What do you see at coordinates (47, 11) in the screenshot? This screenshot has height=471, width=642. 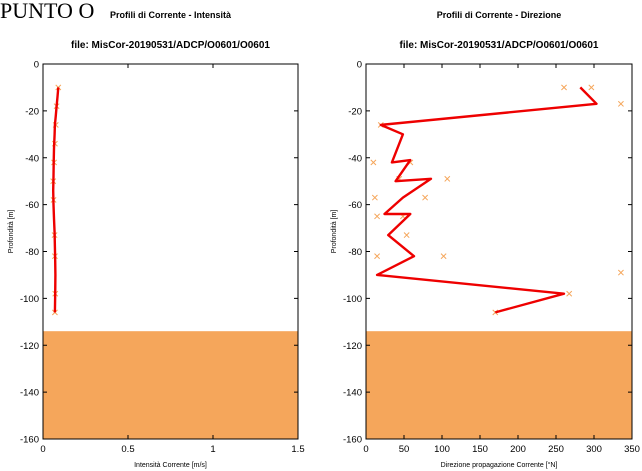 I see `page-title: PUNTO O` at bounding box center [47, 11].